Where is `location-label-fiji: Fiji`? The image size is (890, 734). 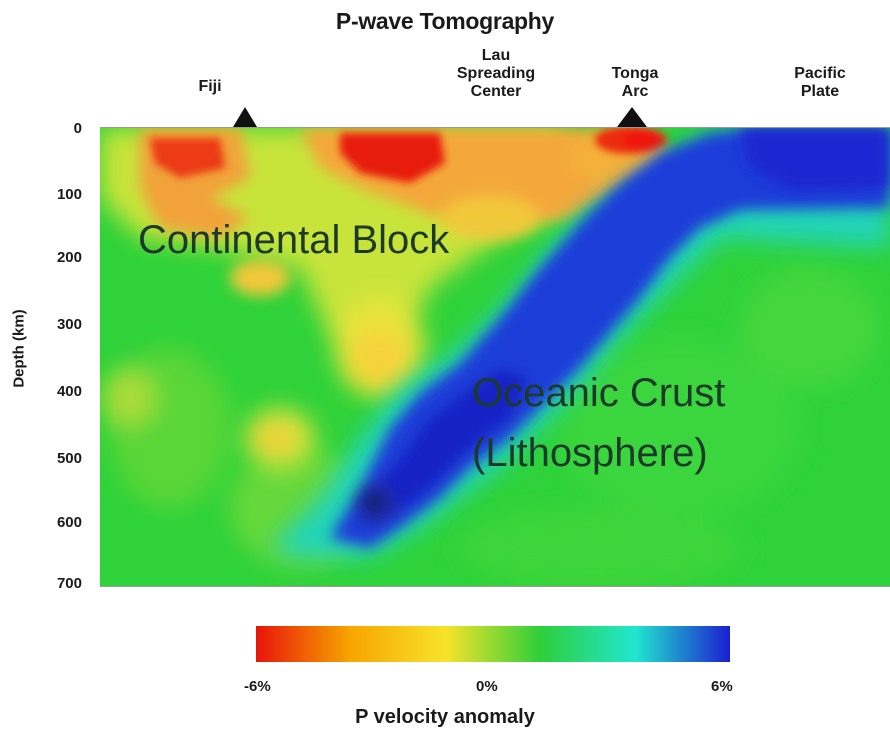 location-label-fiji: Fiji is located at coordinates (210, 86).